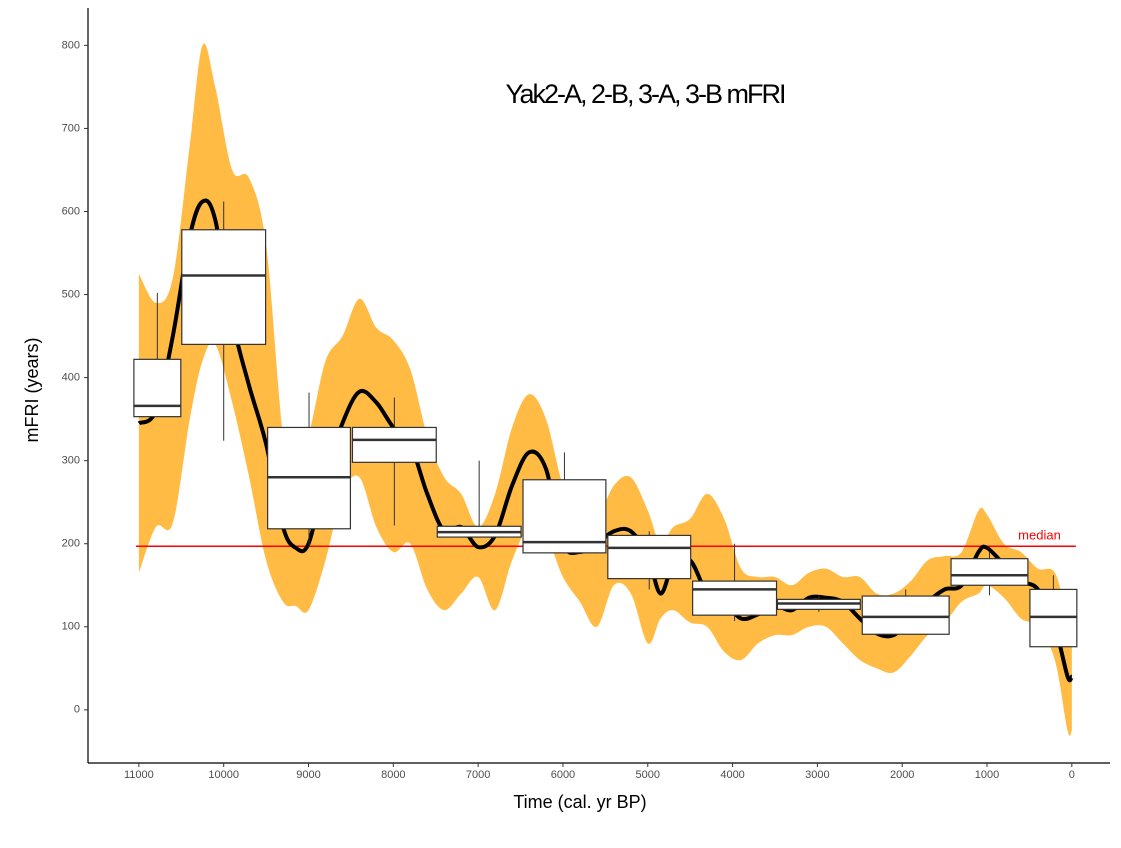 The height and width of the screenshot is (848, 1121). Describe the element at coordinates (648, 775) in the screenshot. I see `x-tick-label: 5000` at that location.